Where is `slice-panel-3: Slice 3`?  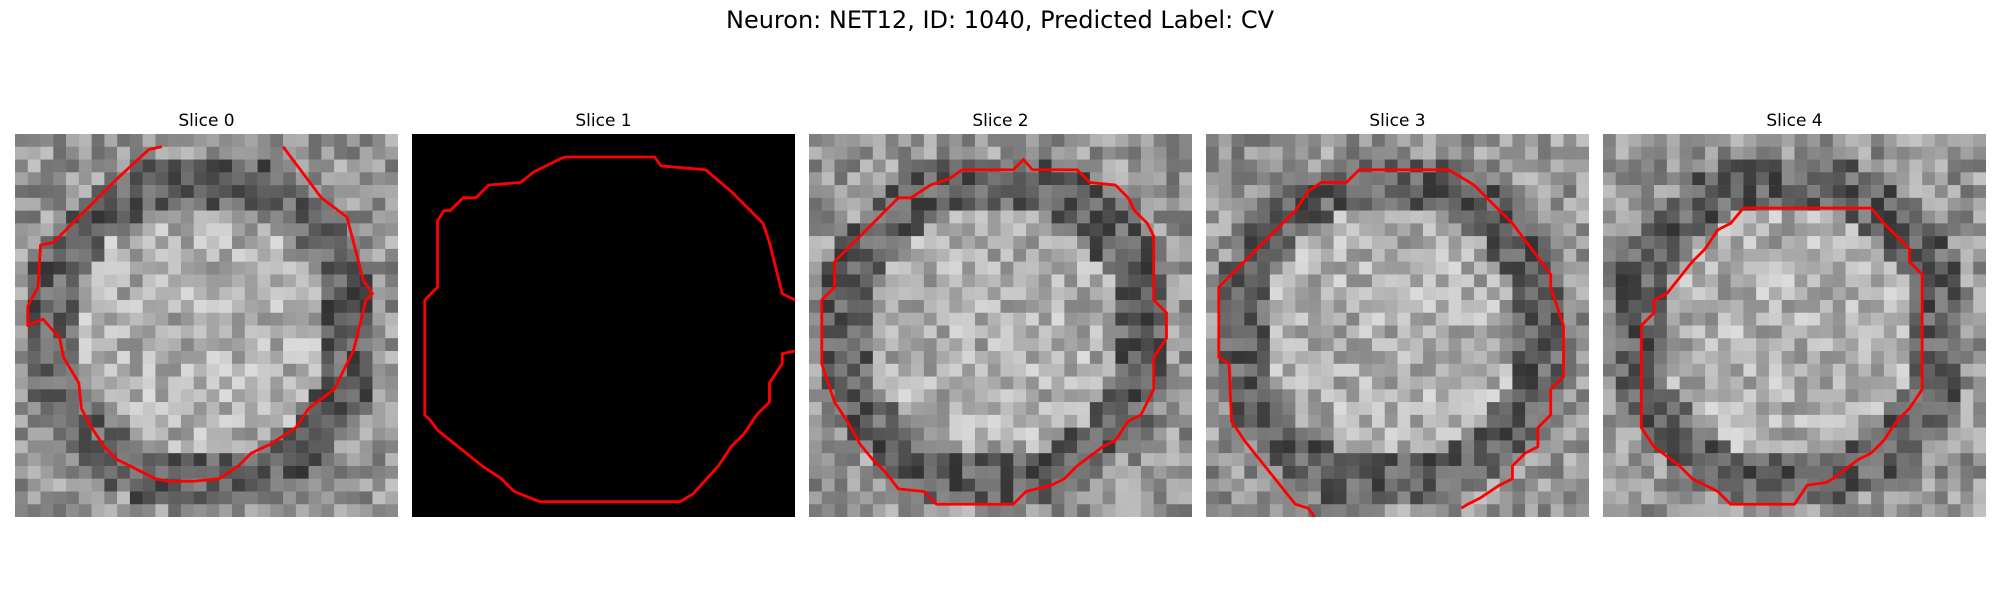 slice-panel-3: Slice 3 is located at coordinates (1397, 312).